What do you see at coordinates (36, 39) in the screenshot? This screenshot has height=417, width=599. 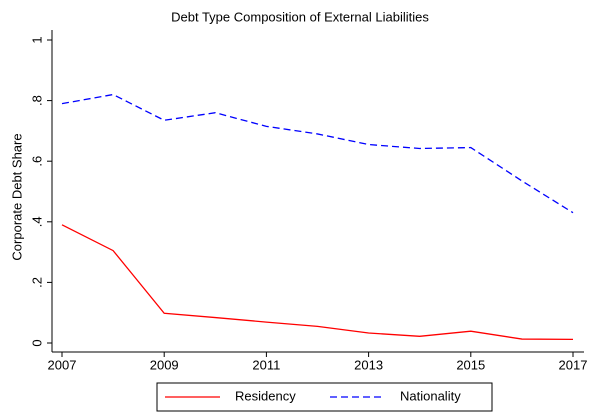 I see `y-tick-label: 1` at bounding box center [36, 39].